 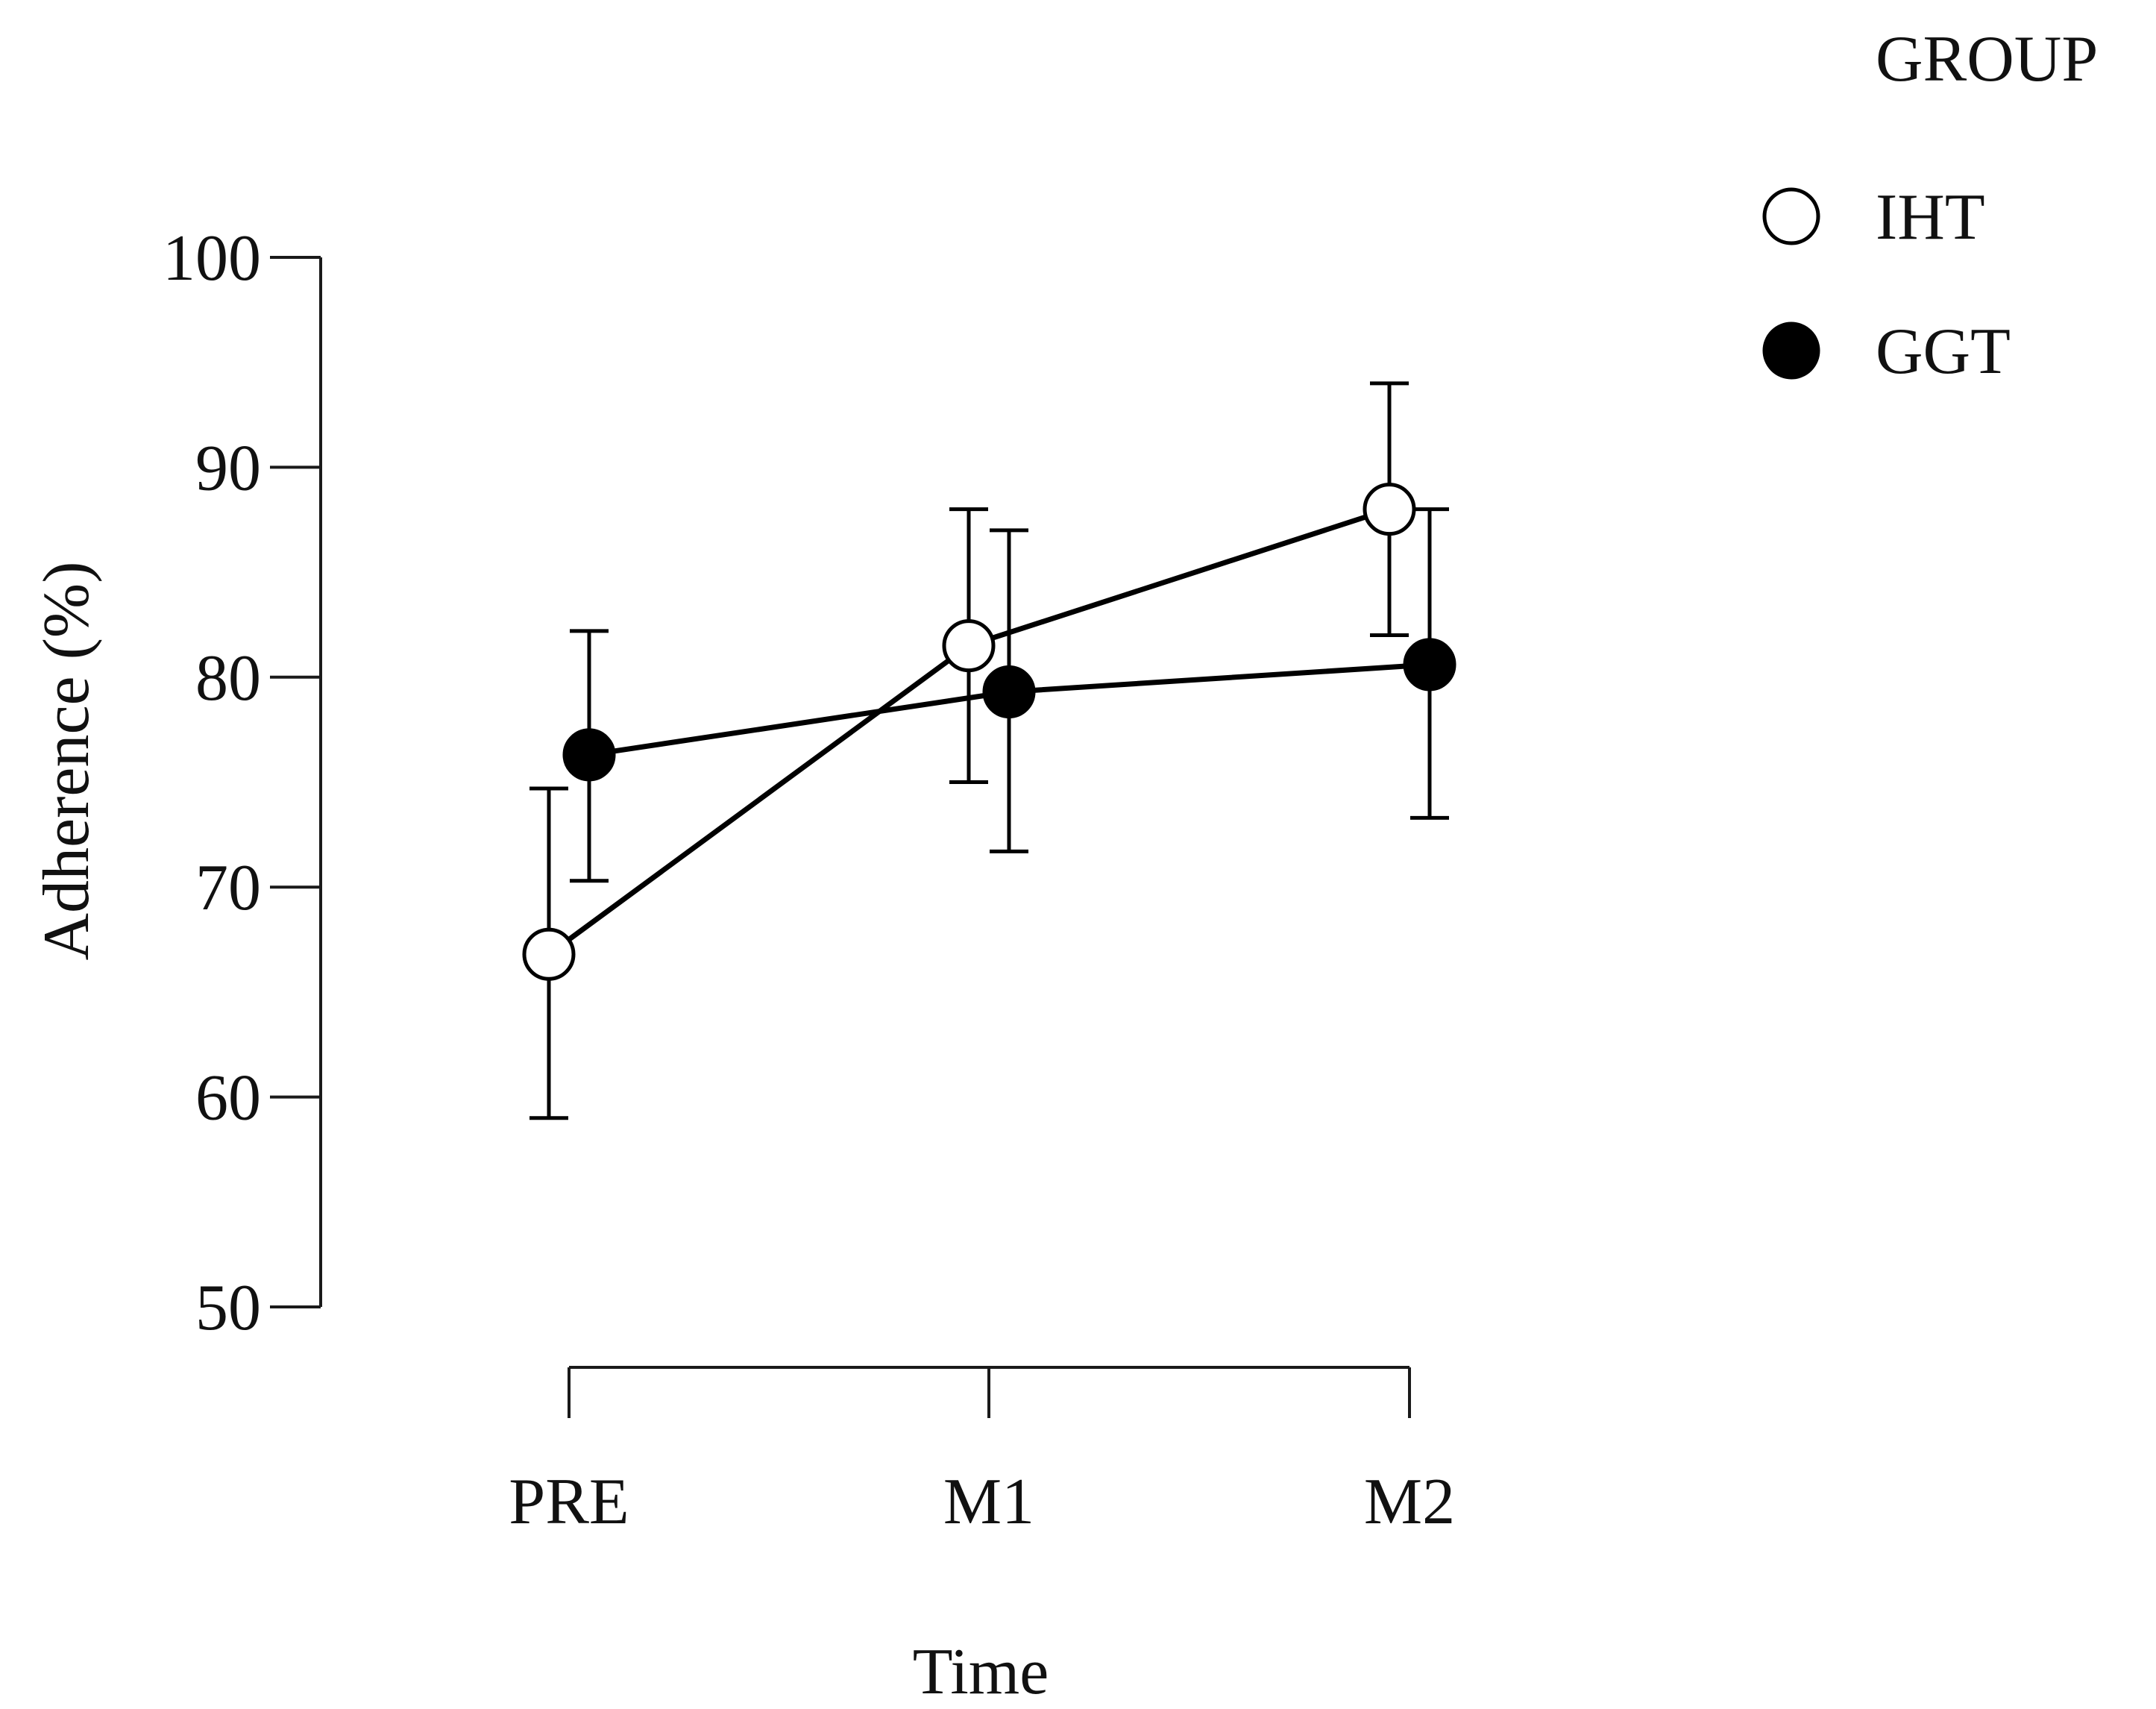 What do you see at coordinates (228, 1308) in the screenshot?
I see `y-tick-label: 50` at bounding box center [228, 1308].